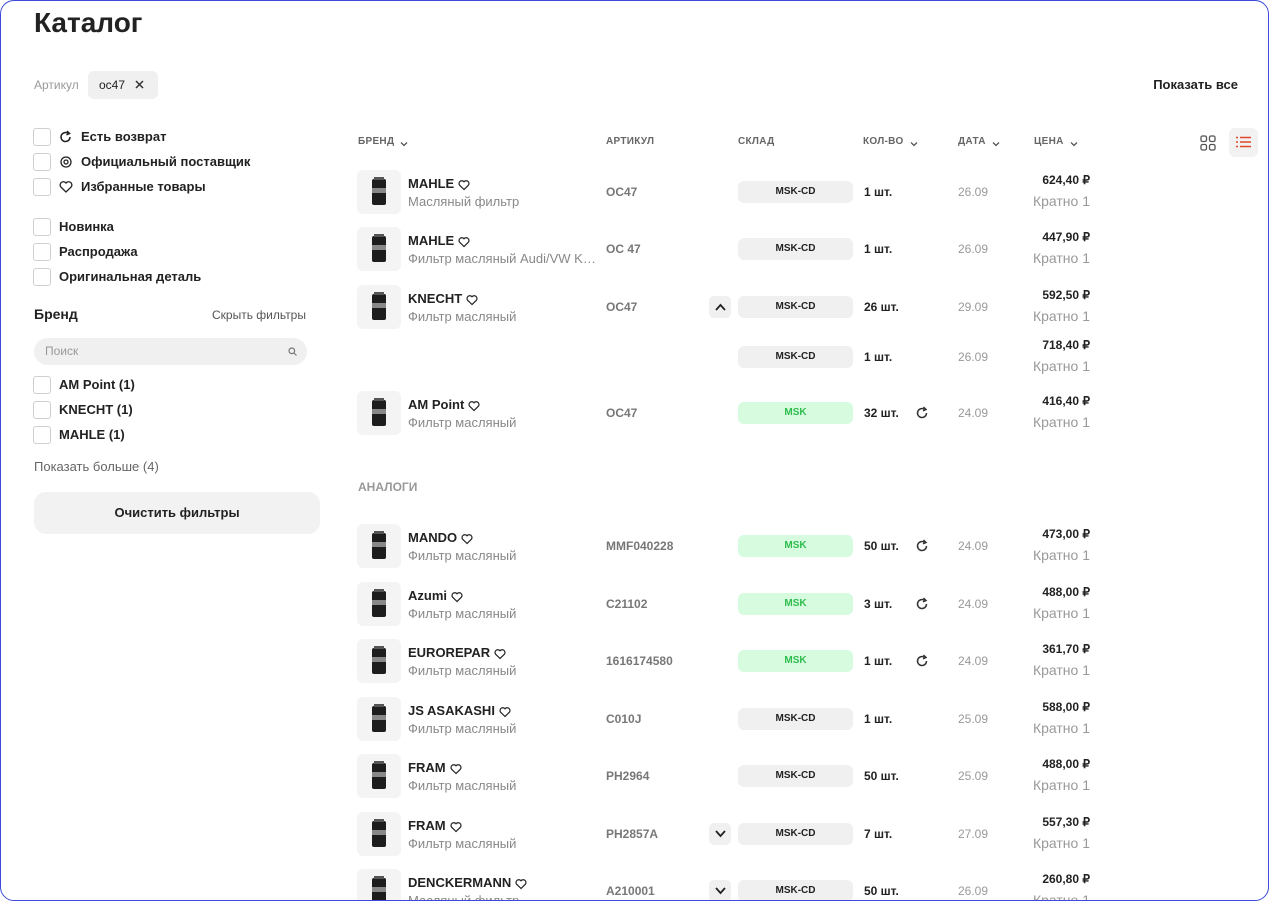 The image size is (1269, 901). Describe the element at coordinates (881, 307) in the screenshot. I see `quantity: 26 шт.` at that location.